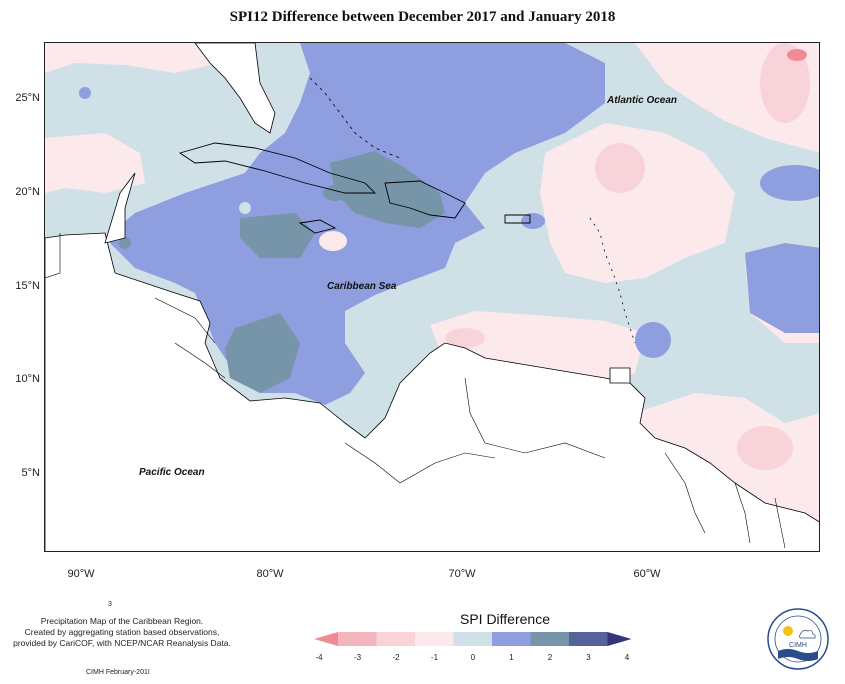  What do you see at coordinates (473, 657) in the screenshot?
I see `legend-tick-label: 0` at bounding box center [473, 657].